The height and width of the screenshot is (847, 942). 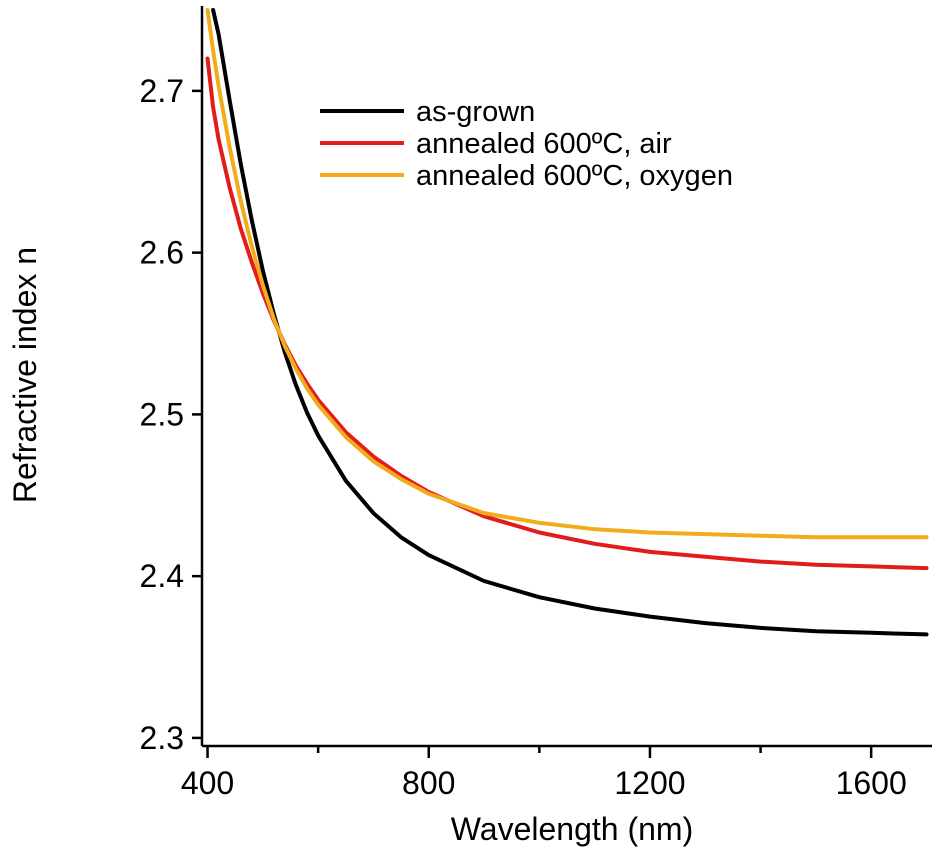 I want to click on legend-label-1: annealed 600ºC, air, so click(x=544, y=144).